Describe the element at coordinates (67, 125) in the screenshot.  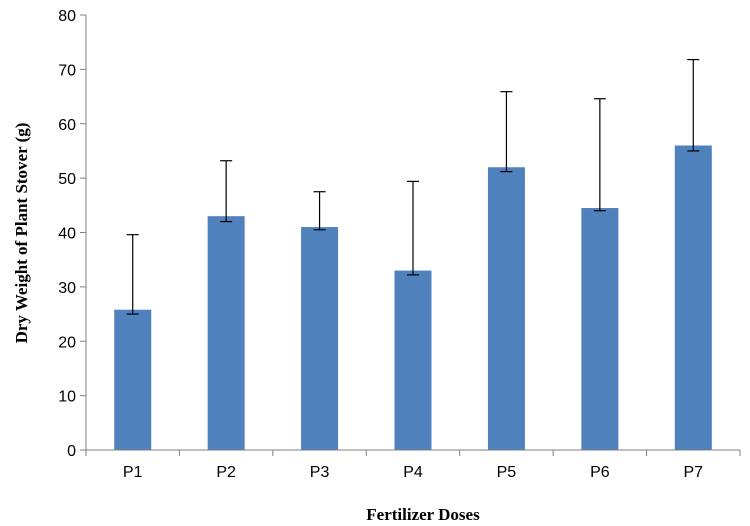
I see `y-tick-label: 60` at that location.